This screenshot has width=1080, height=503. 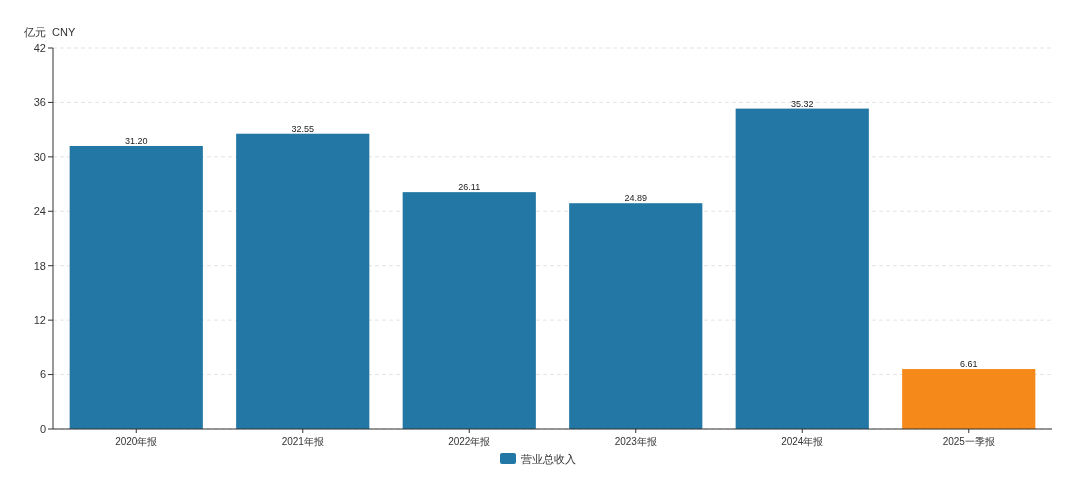 I want to click on y-axis-title: 亿元 CNY, so click(x=49, y=32).